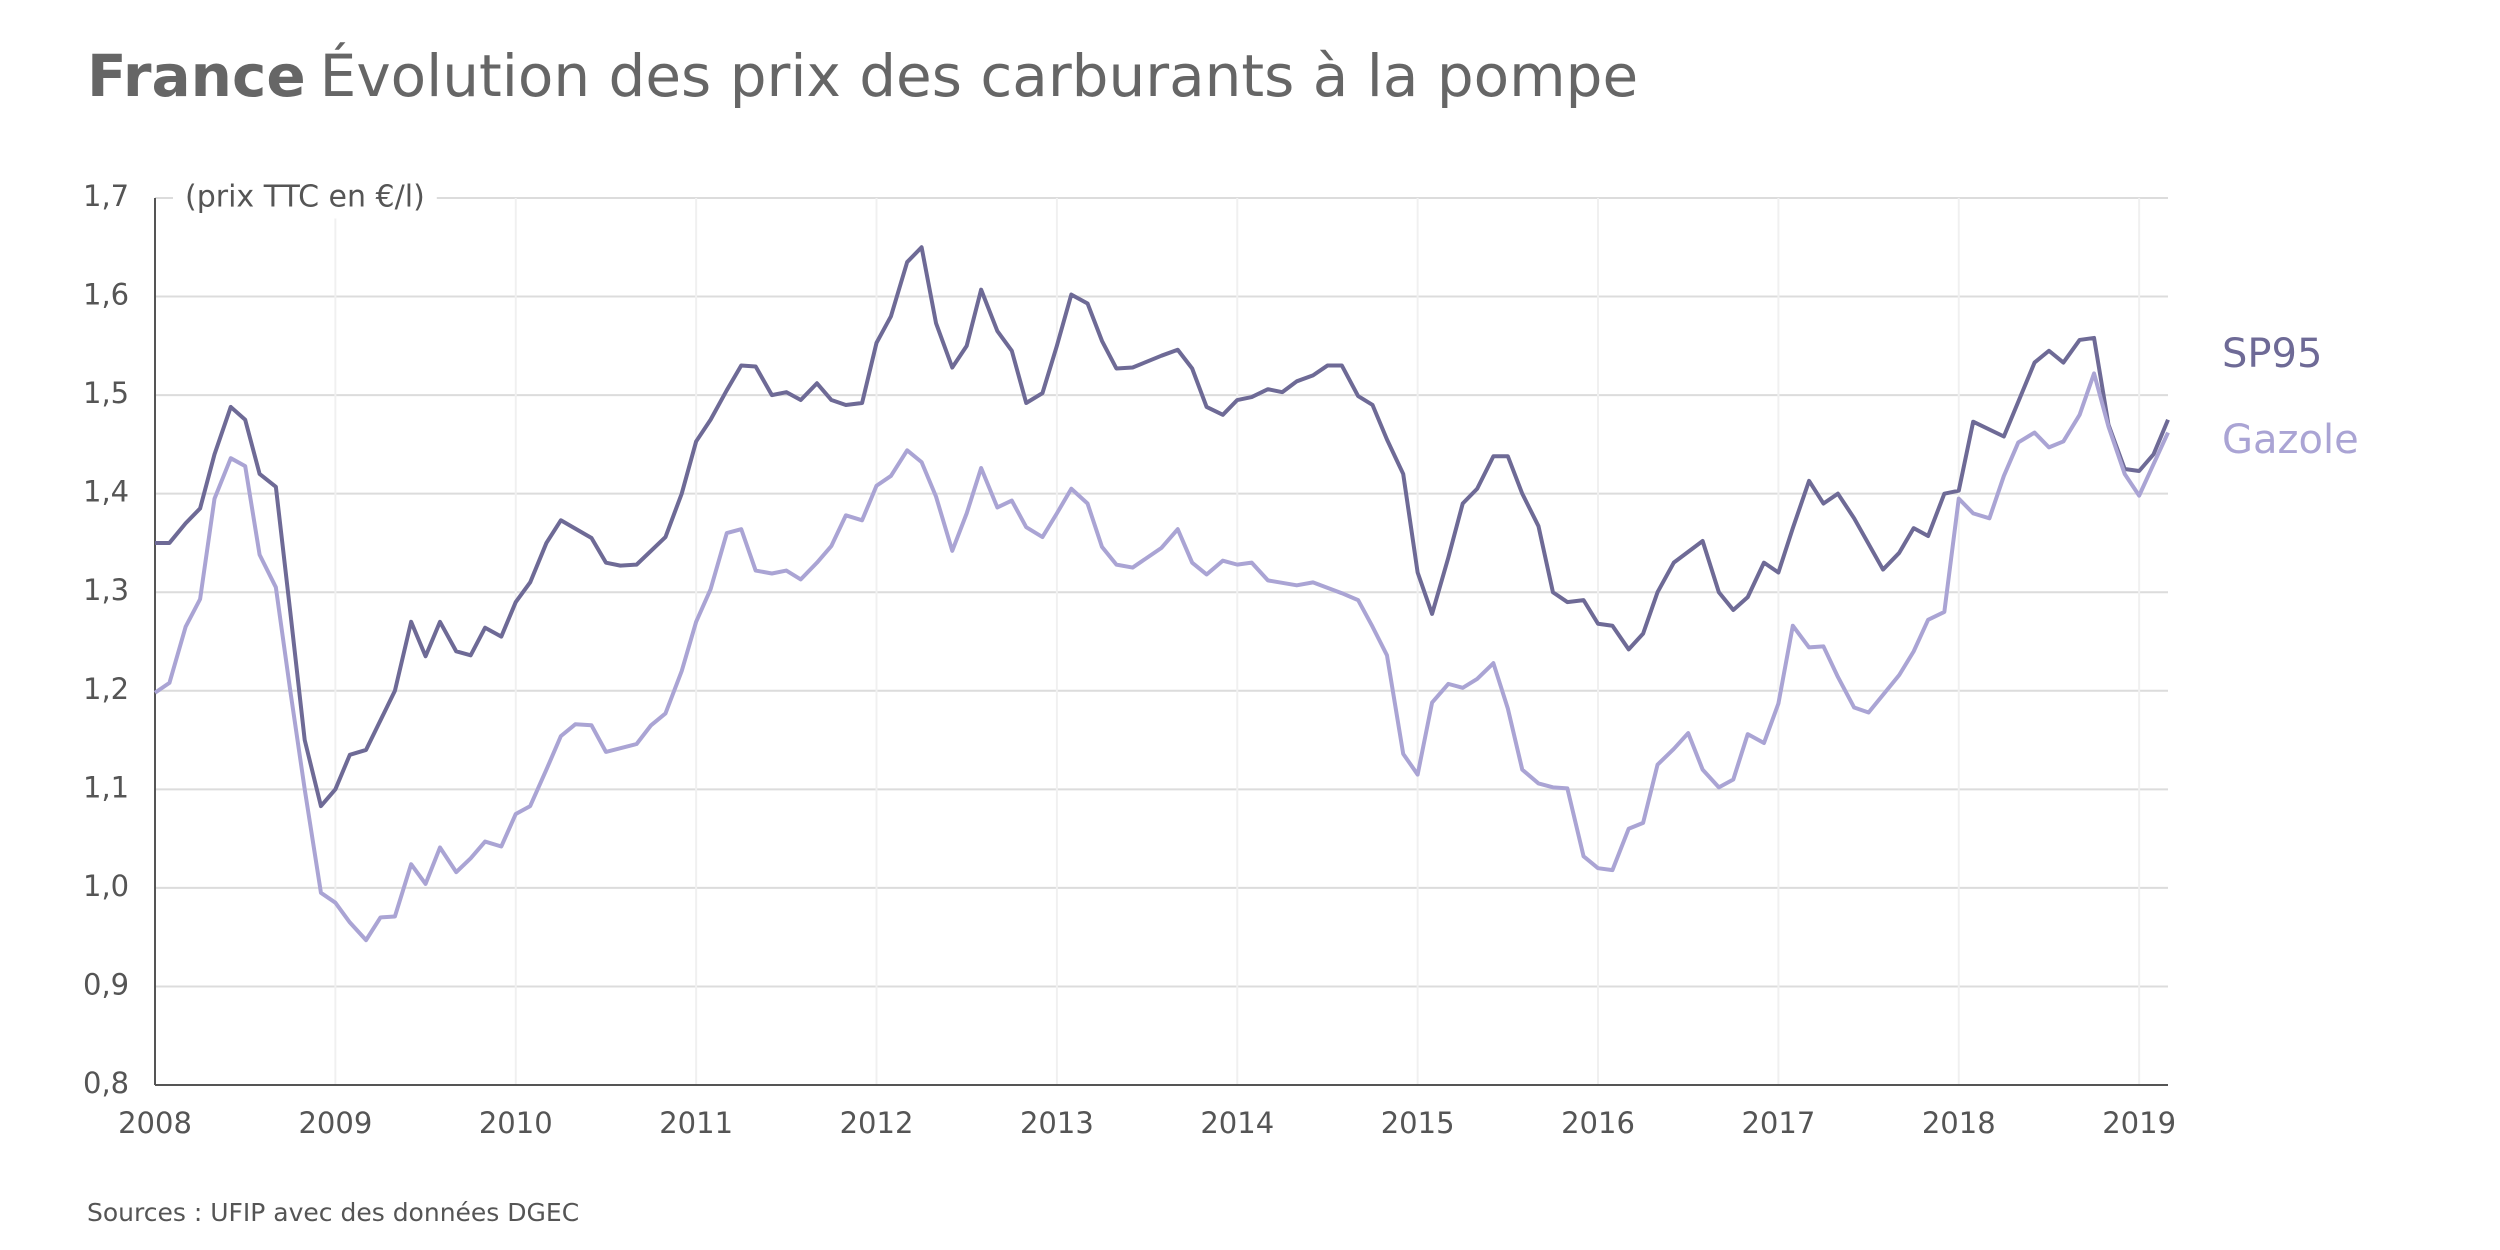 This screenshot has width=2500, height=1250. Describe the element at coordinates (106, 196) in the screenshot. I see `y-tick-label: 1,7` at that location.